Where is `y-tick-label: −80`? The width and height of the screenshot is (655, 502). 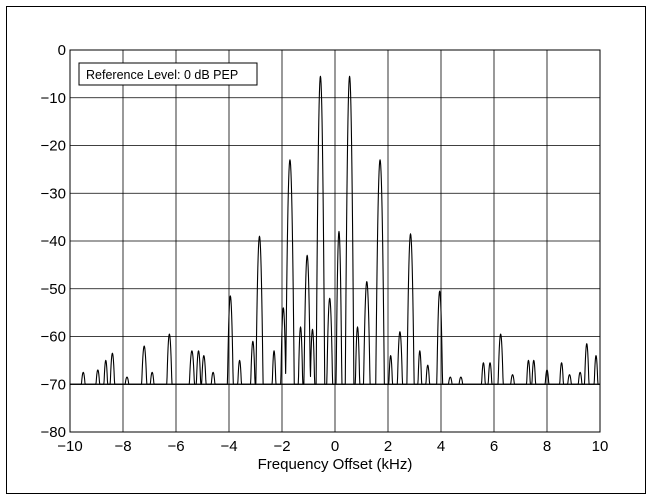 y-tick-label: −80 is located at coordinates (53, 432).